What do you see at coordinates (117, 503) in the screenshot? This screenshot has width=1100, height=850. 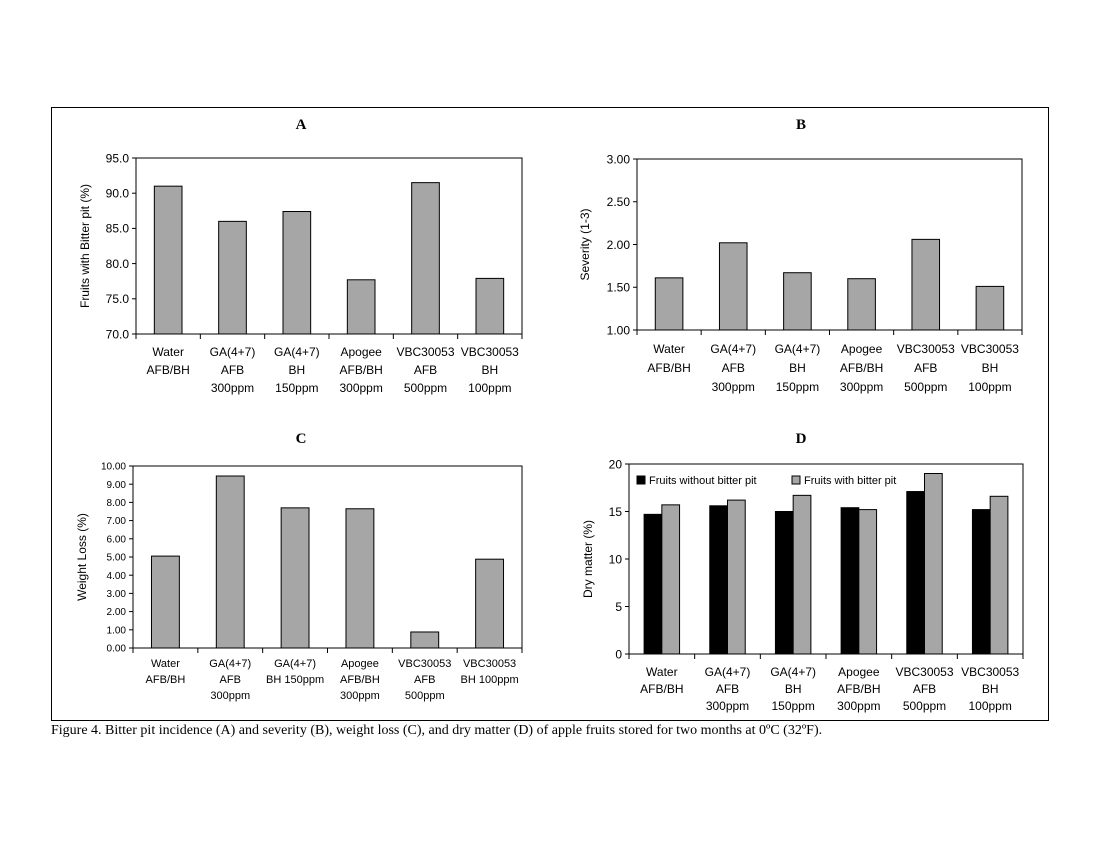 I see `chart-c-ytick-label: 8.00` at bounding box center [117, 503].